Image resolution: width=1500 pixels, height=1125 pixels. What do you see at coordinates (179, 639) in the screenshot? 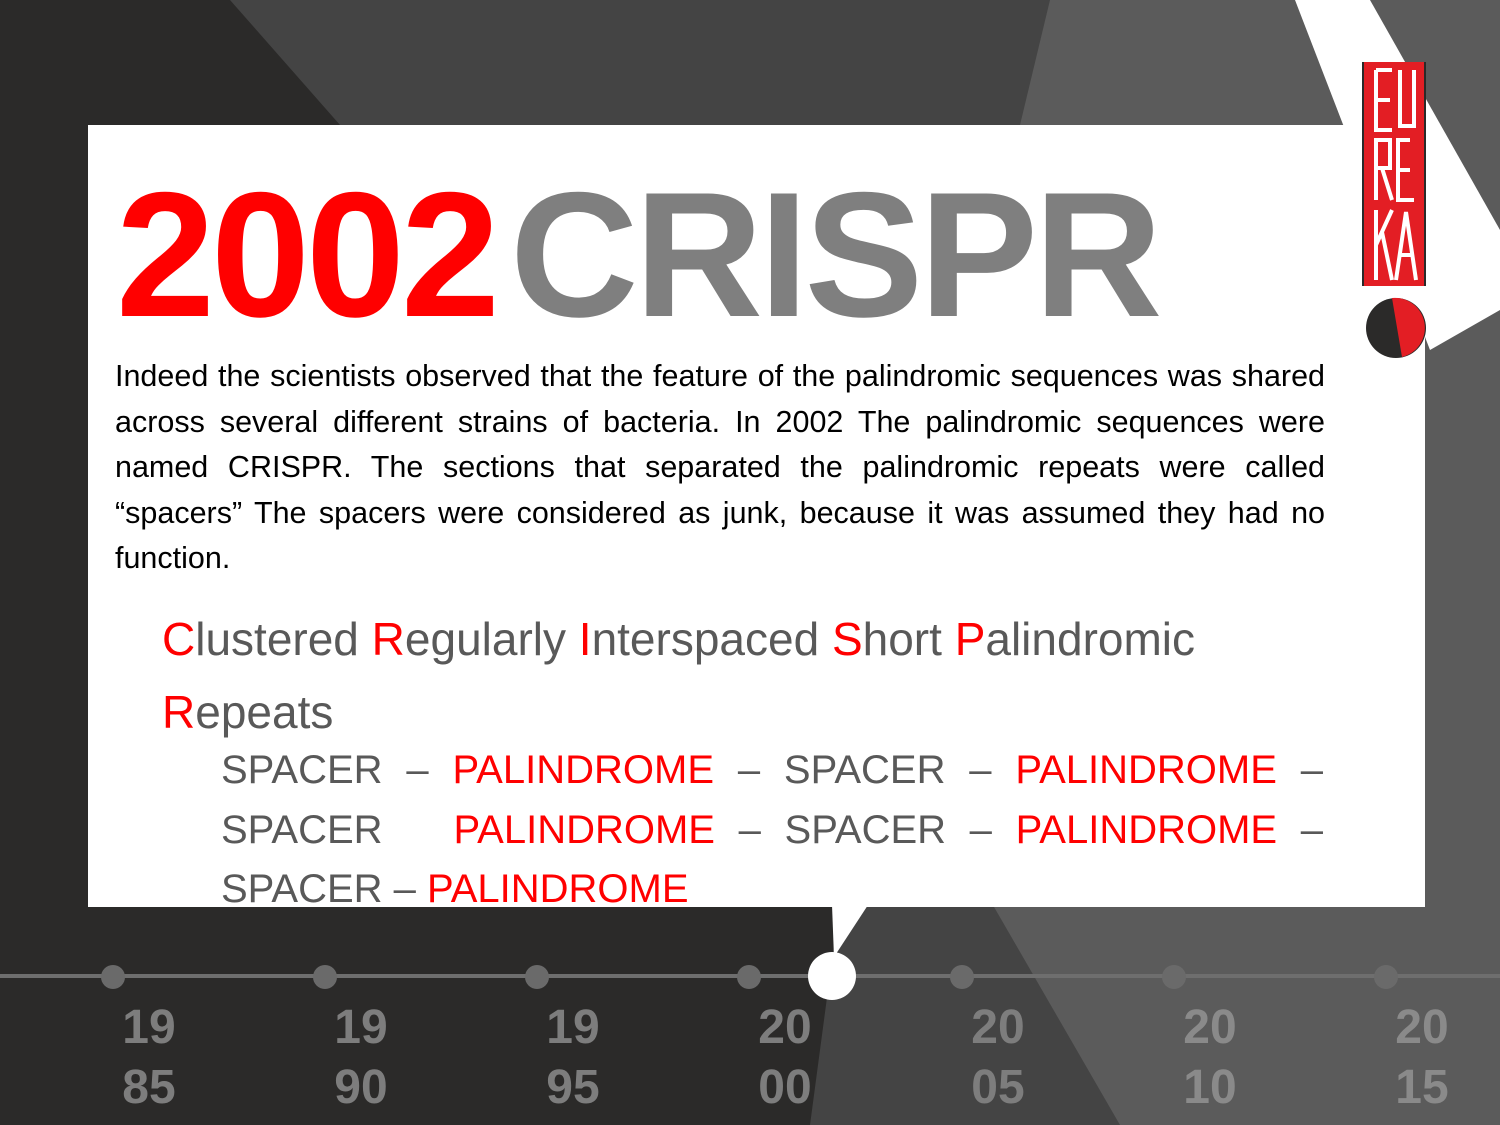
I see `highlighted-text: C` at bounding box center [179, 639].